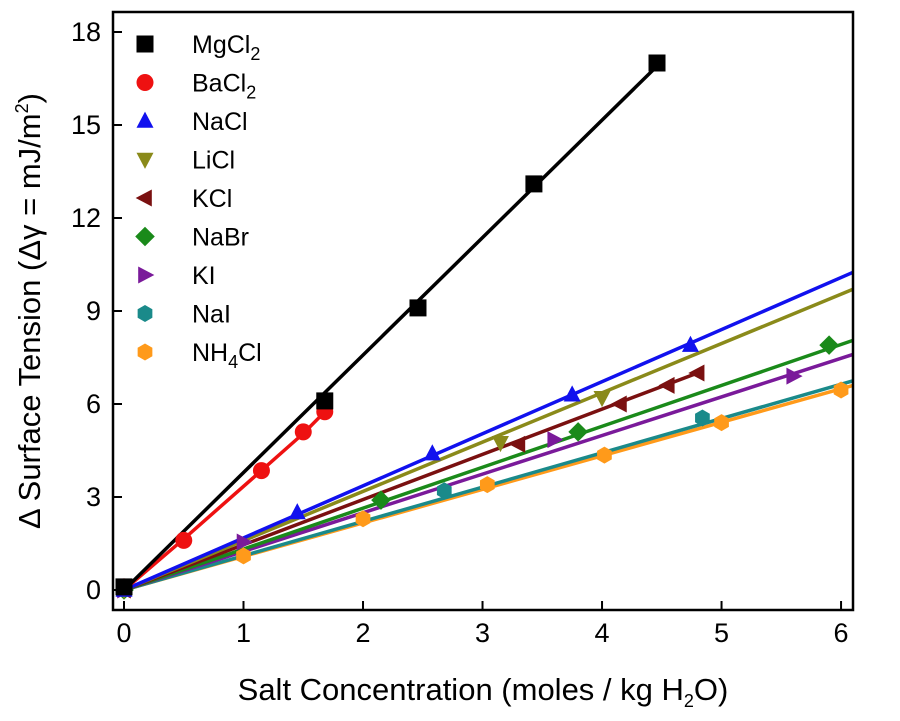 This screenshot has height=721, width=900. I want to click on legend-marker-nabr, so click(145, 236).